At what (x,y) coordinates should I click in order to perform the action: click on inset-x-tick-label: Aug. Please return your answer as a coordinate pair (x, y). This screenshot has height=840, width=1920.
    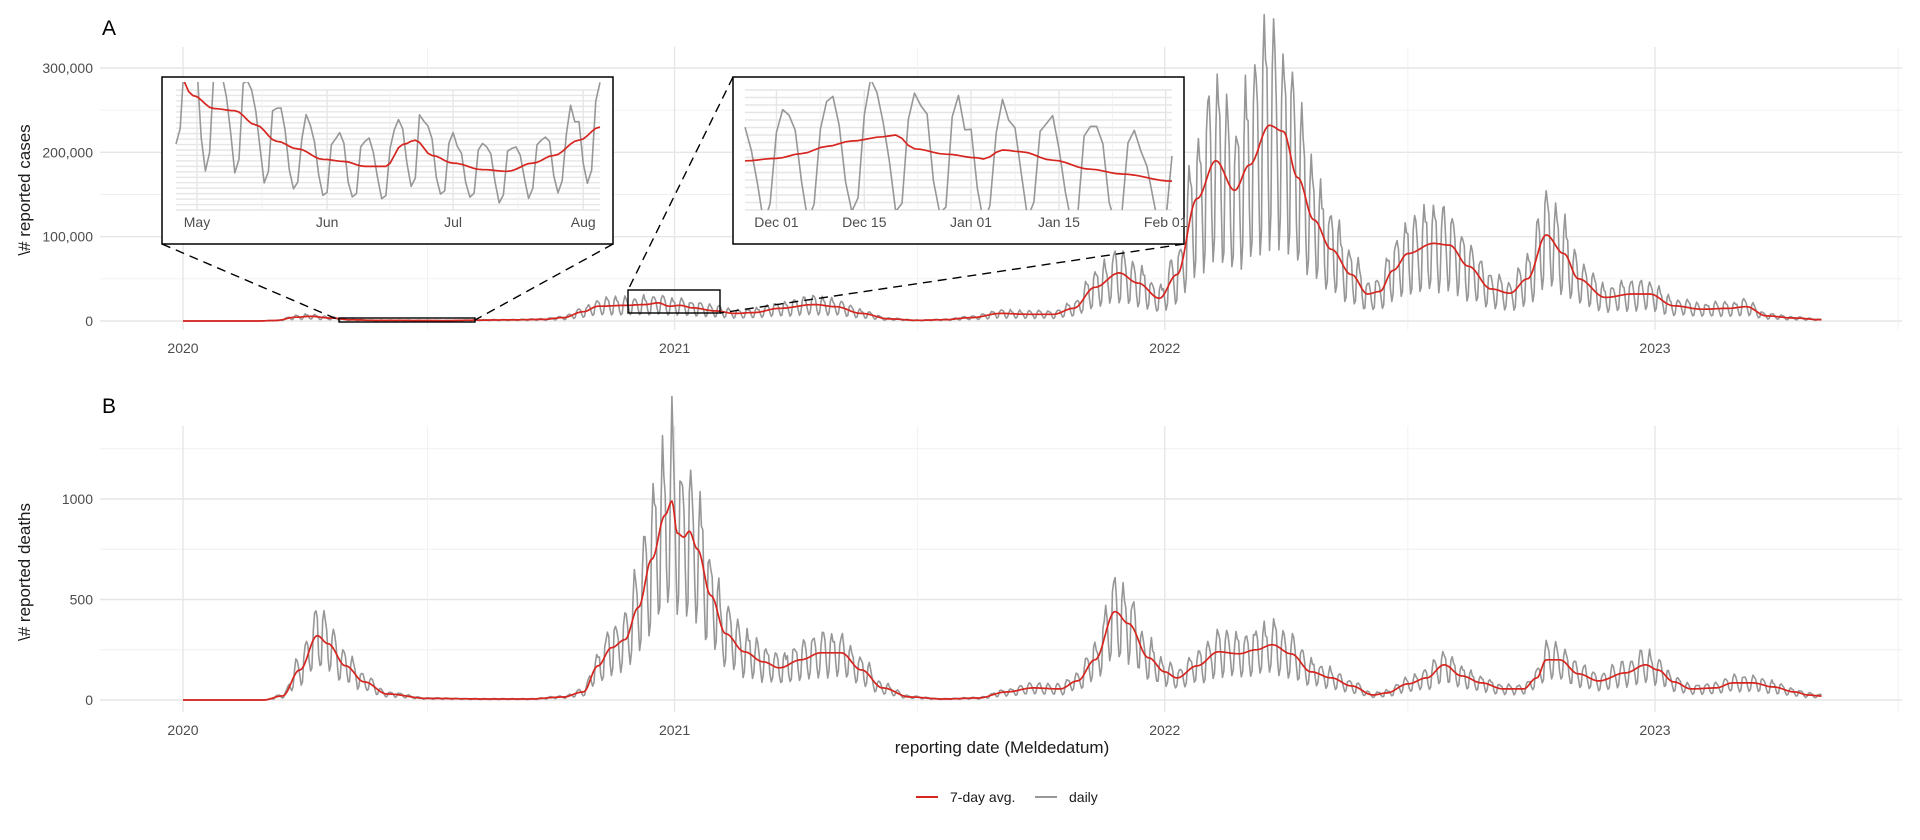
    Looking at the image, I should click on (583, 222).